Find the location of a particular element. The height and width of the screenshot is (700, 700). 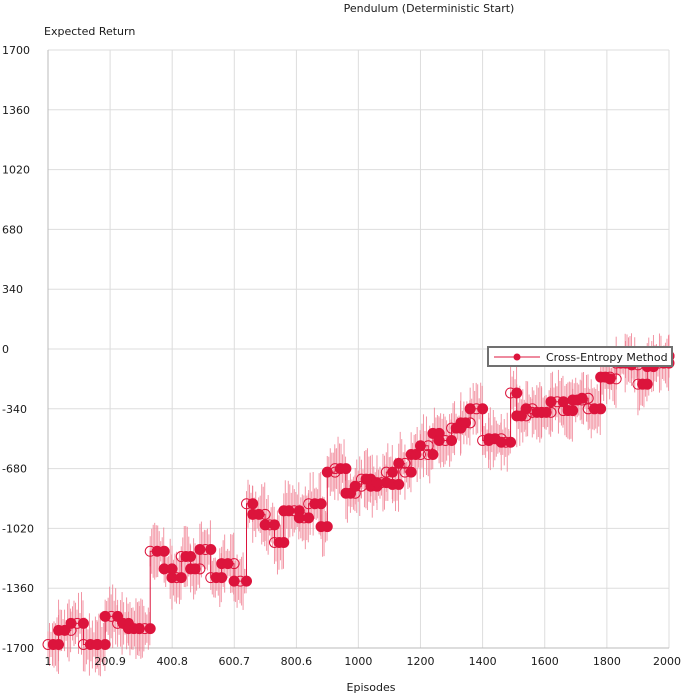

y-tick-label: 1020 is located at coordinates (16, 170).